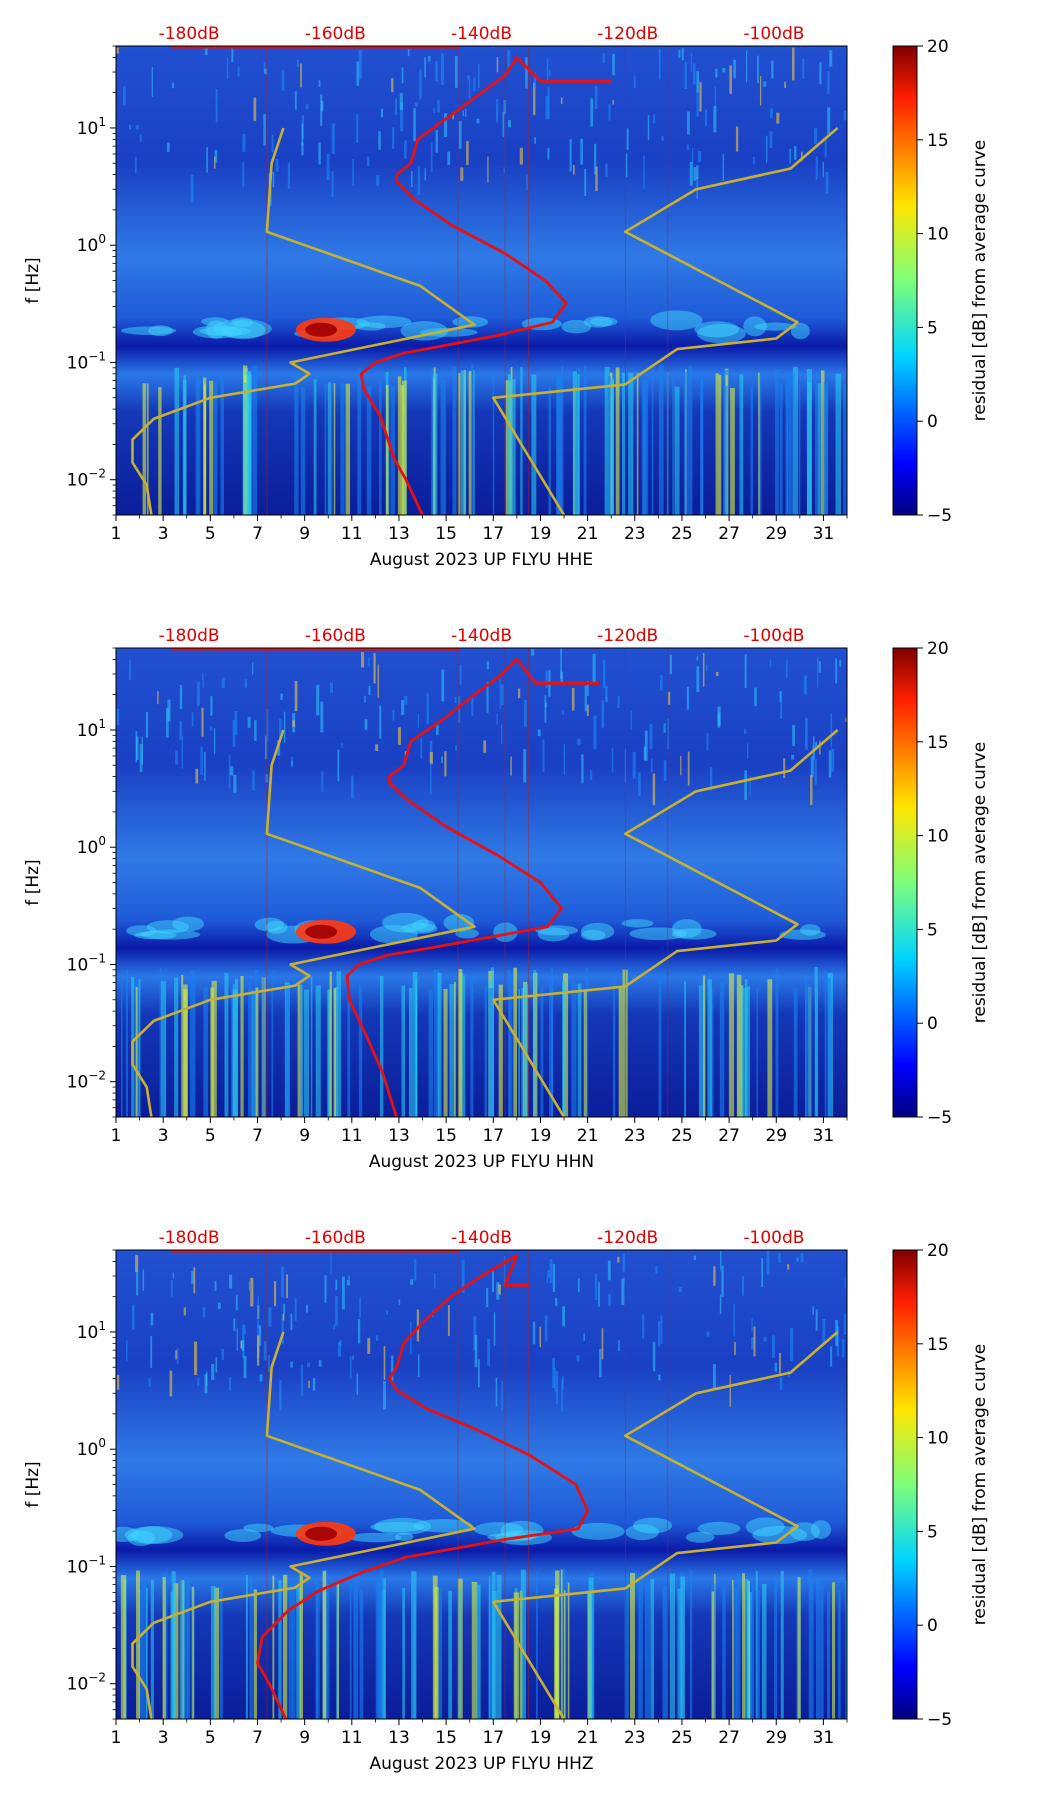 This screenshot has height=1806, width=1052. Describe the element at coordinates (493, 534) in the screenshot. I see `x-tick-label: 17` at that location.